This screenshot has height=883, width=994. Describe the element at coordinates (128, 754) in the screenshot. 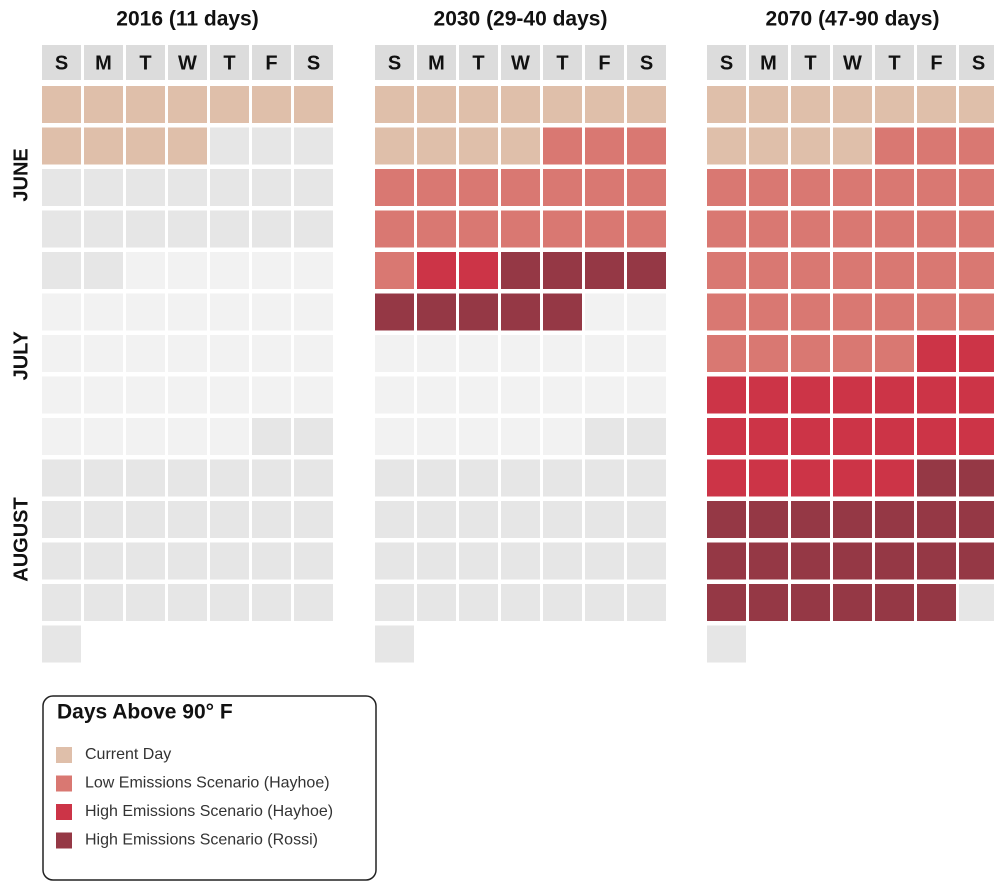

I see `legend-label: Current Day` at that location.